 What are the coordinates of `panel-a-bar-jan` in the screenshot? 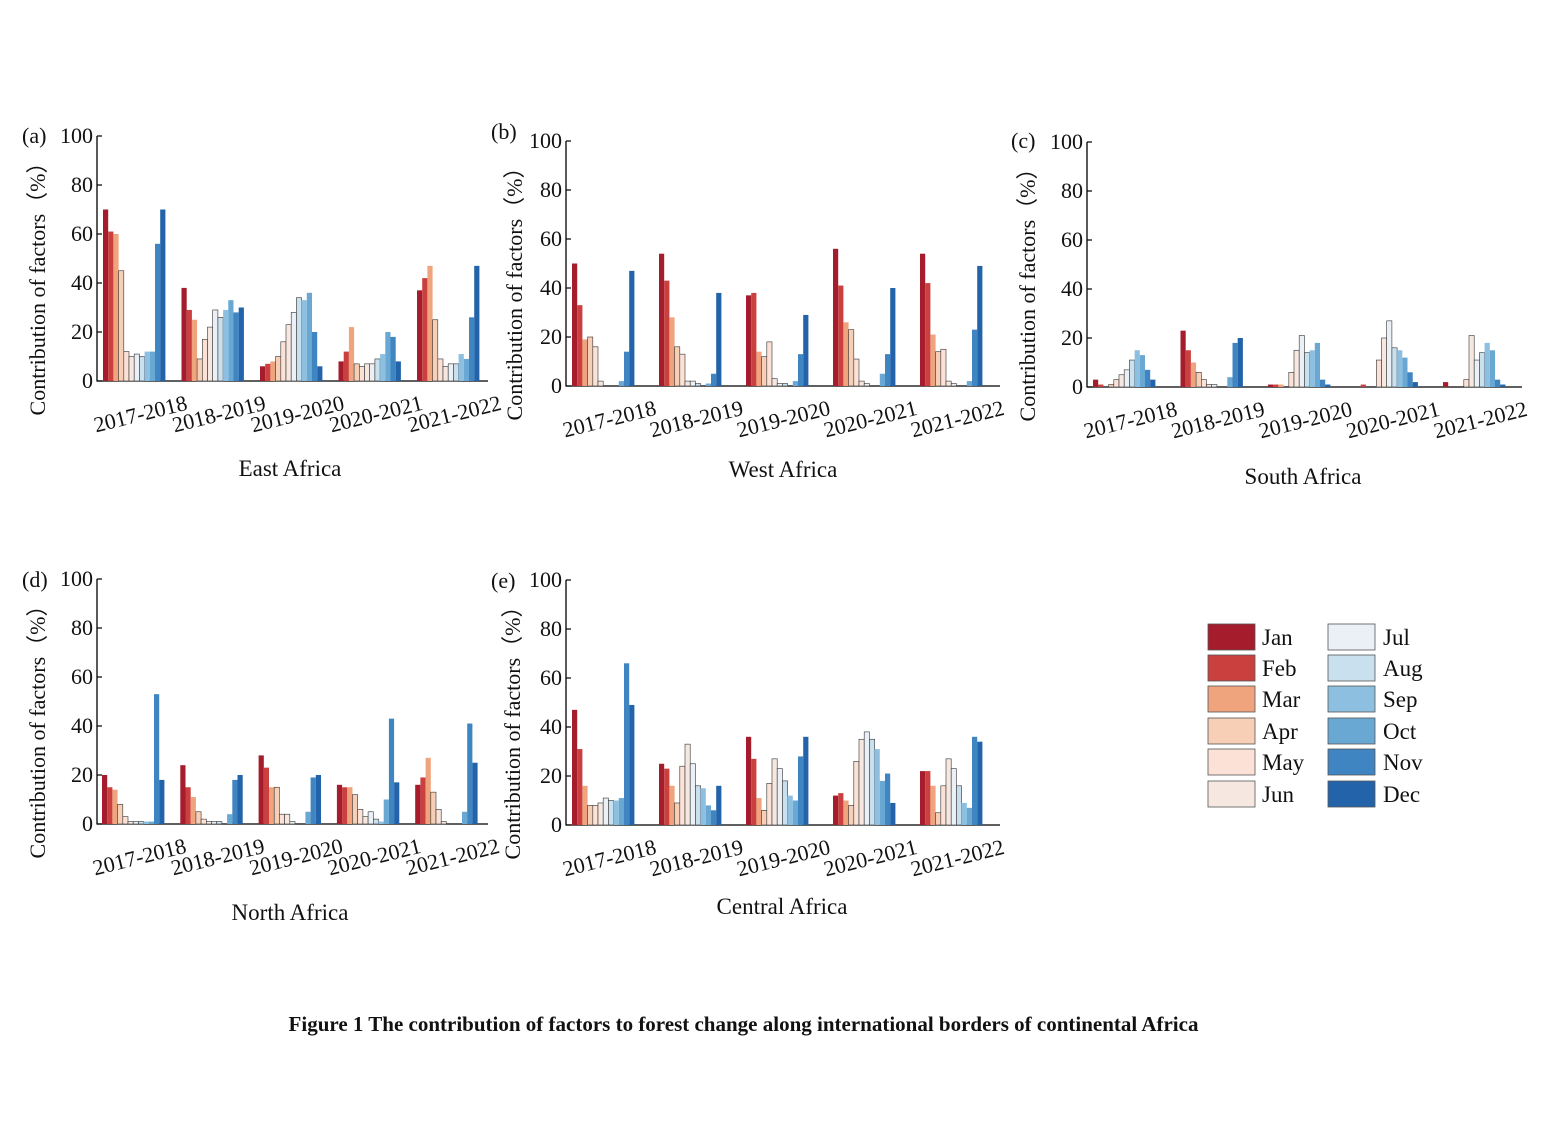 It's located at (106, 295).